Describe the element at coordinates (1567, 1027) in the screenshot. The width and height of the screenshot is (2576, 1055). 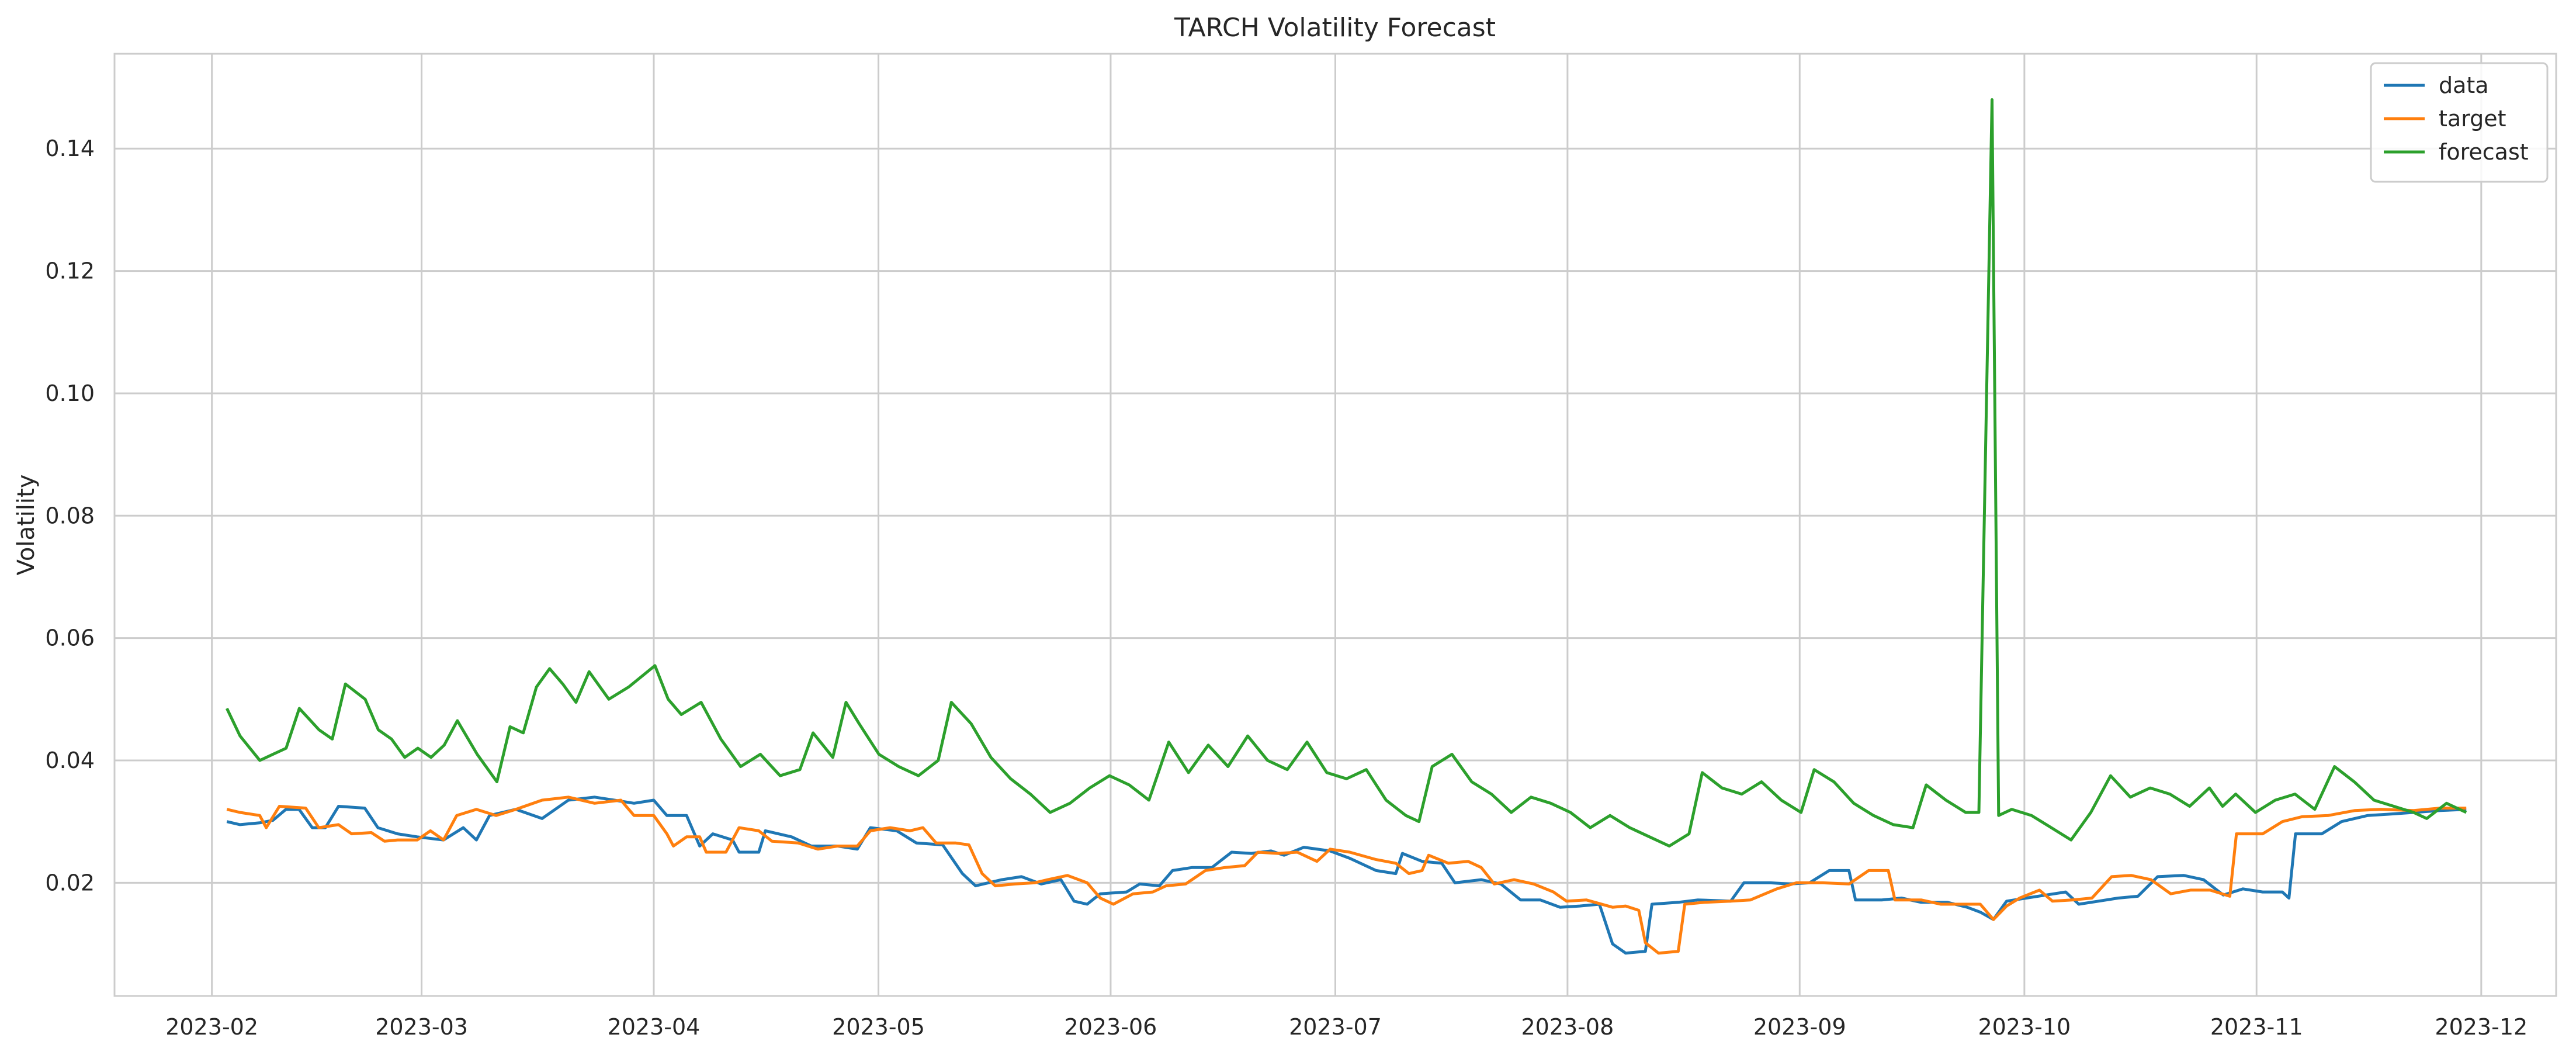
I see `x-tick-label: 2023-08` at that location.